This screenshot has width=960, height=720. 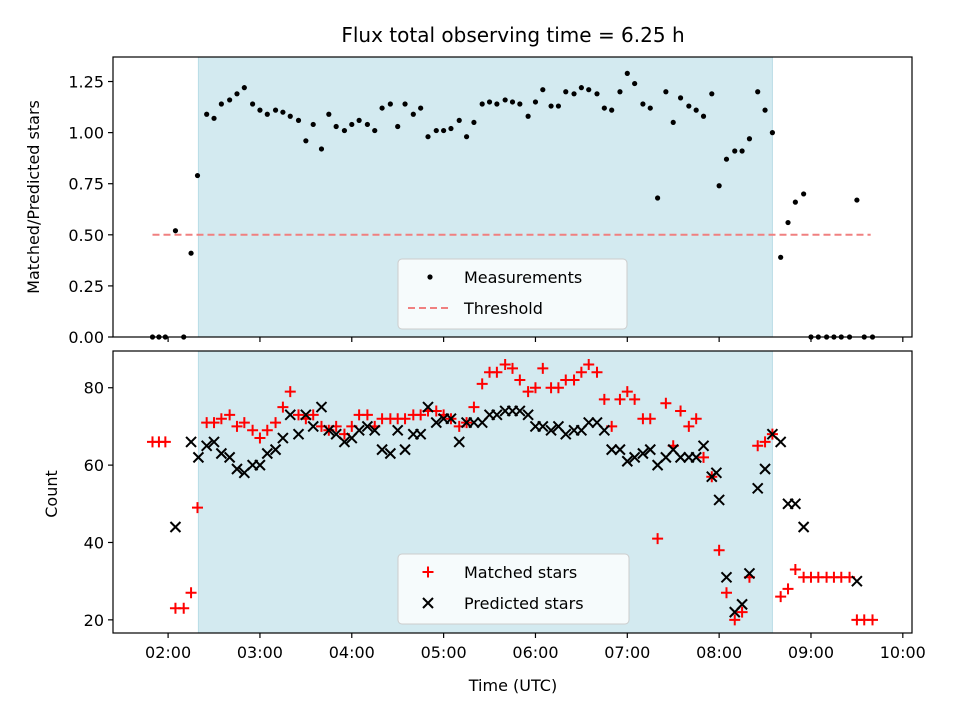 What do you see at coordinates (524, 603) in the screenshot?
I see `legend-label: Predicted stars` at bounding box center [524, 603].